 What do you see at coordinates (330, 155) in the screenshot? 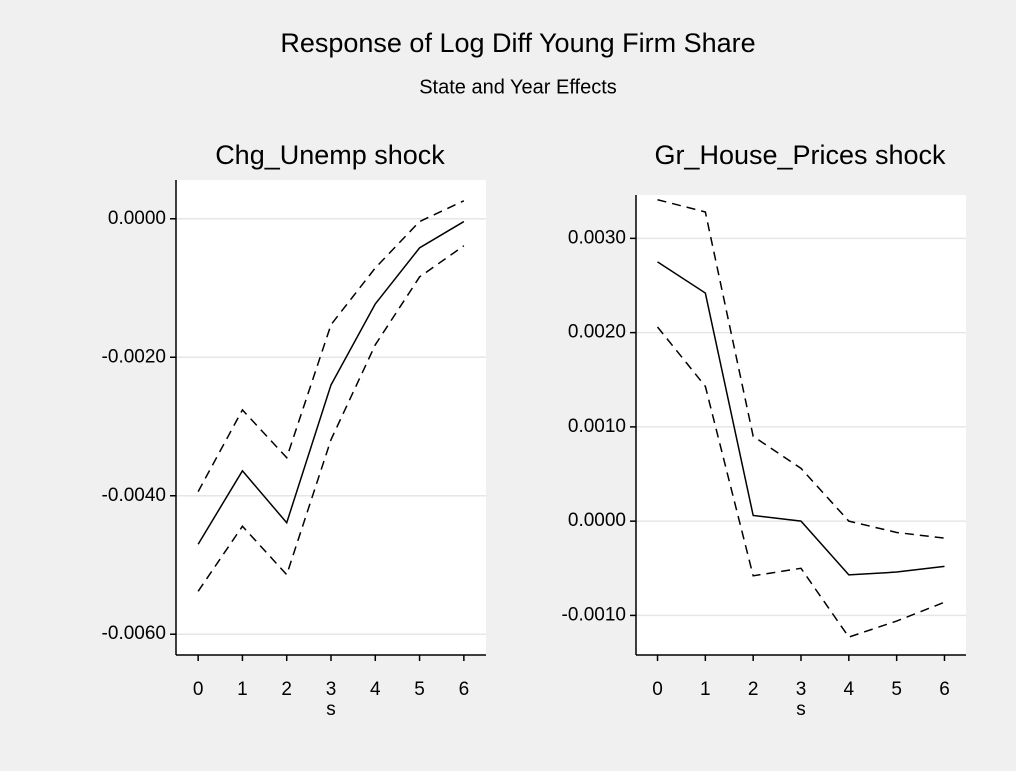
I see `panel-title: Chg_Unemp shock` at bounding box center [330, 155].